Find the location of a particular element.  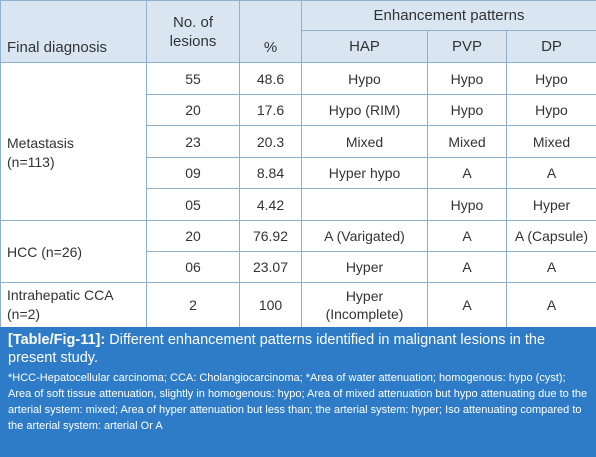

group-metastasis-line1: Metastasis is located at coordinates (40, 142).